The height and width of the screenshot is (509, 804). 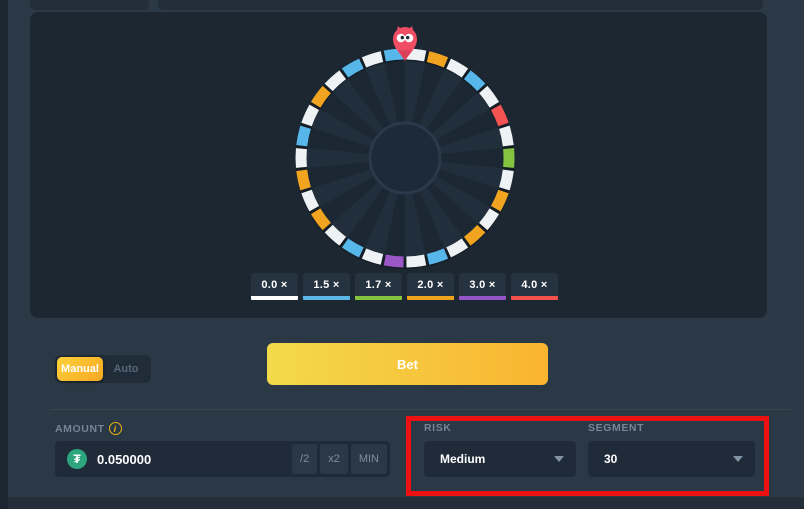 What do you see at coordinates (334, 459) in the screenshot?
I see `double-amount-button: x2` at bounding box center [334, 459].